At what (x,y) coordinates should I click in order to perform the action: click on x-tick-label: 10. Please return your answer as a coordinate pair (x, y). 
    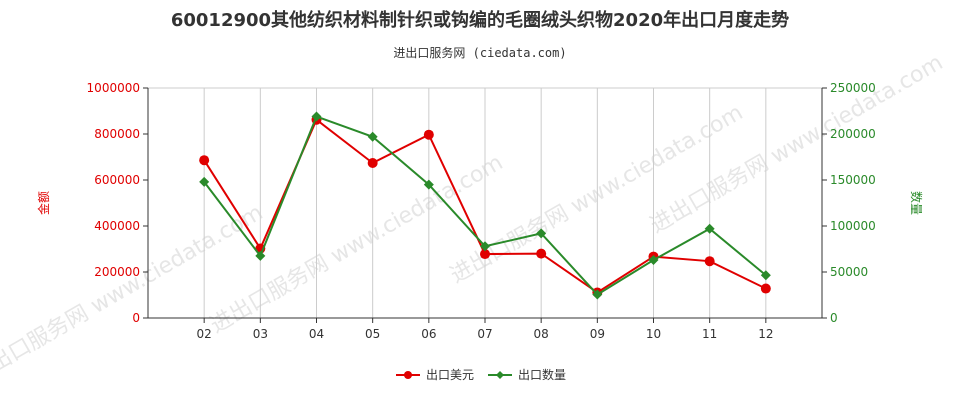
    Looking at the image, I should click on (653, 334).